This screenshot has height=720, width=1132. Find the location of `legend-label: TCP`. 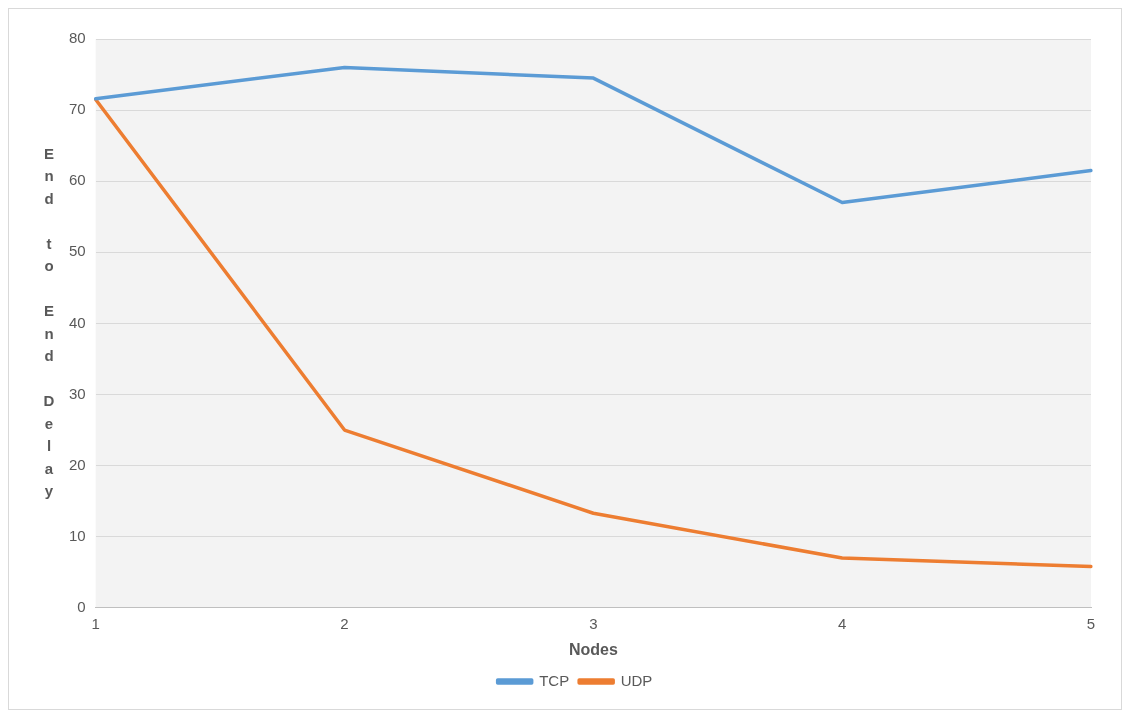

legend-label: TCP is located at coordinates (554, 680).